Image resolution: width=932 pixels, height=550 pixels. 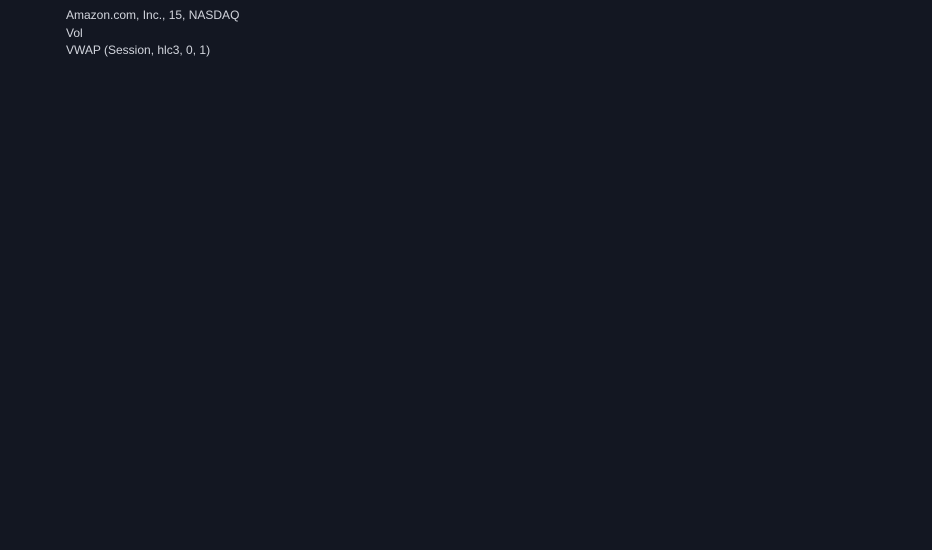 I want to click on legend-vwap: VWAP (Session, hlc3, 0, 1), so click(x=138, y=50).